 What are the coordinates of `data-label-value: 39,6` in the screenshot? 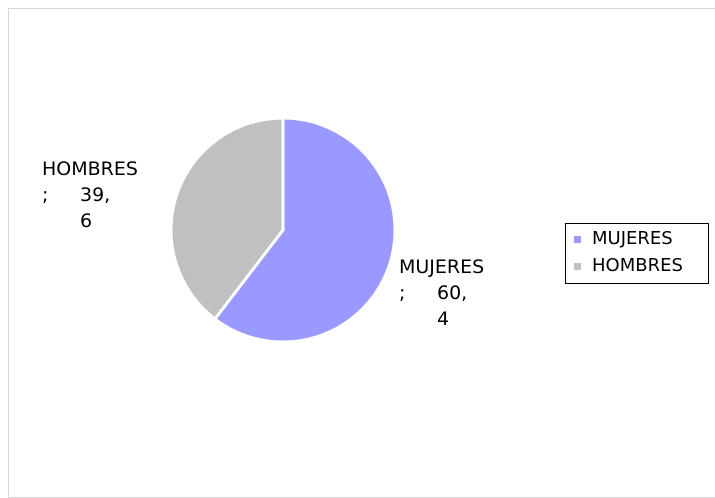 It's located at (95, 208).